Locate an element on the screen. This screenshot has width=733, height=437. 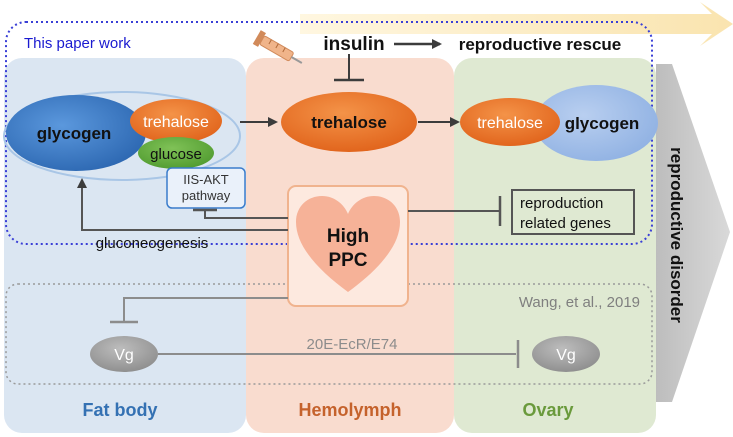
iis-akt-box is located at coordinates (206, 188).